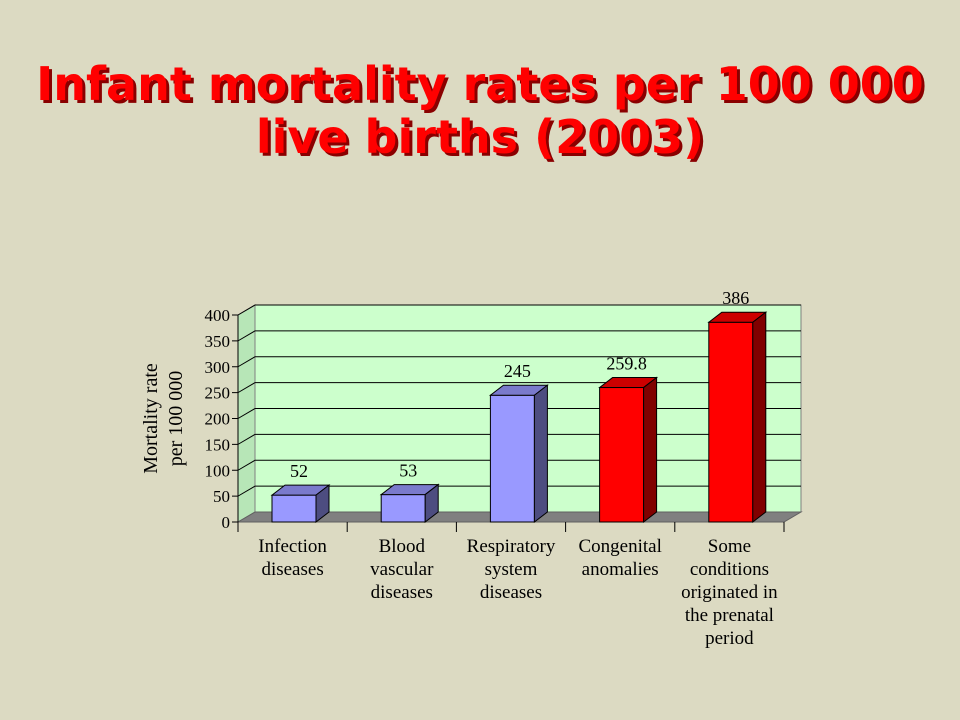 Image resolution: width=960 pixels, height=720 pixels. What do you see at coordinates (218, 470) in the screenshot?
I see `y-tick-label: 100` at bounding box center [218, 470].